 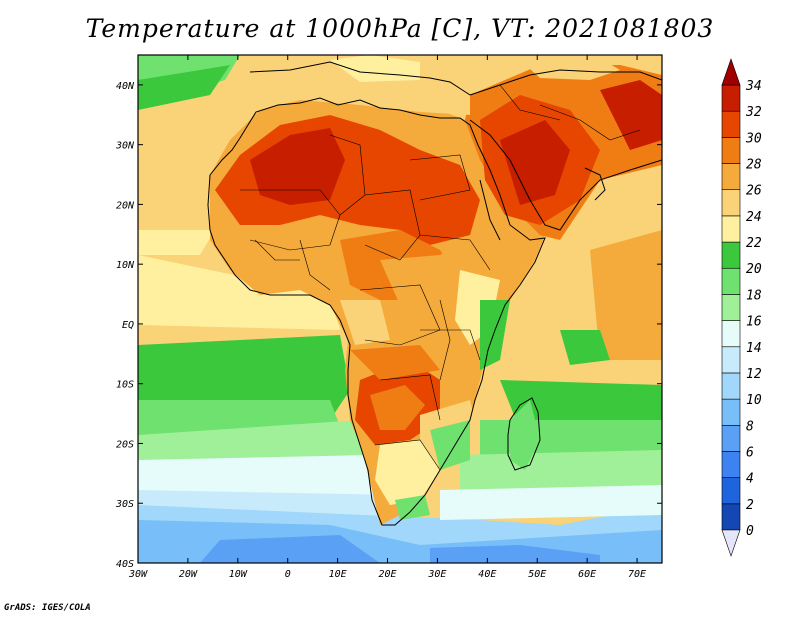 What do you see at coordinates (125, 444) in the screenshot?
I see `lat-label: 20S` at bounding box center [125, 444].